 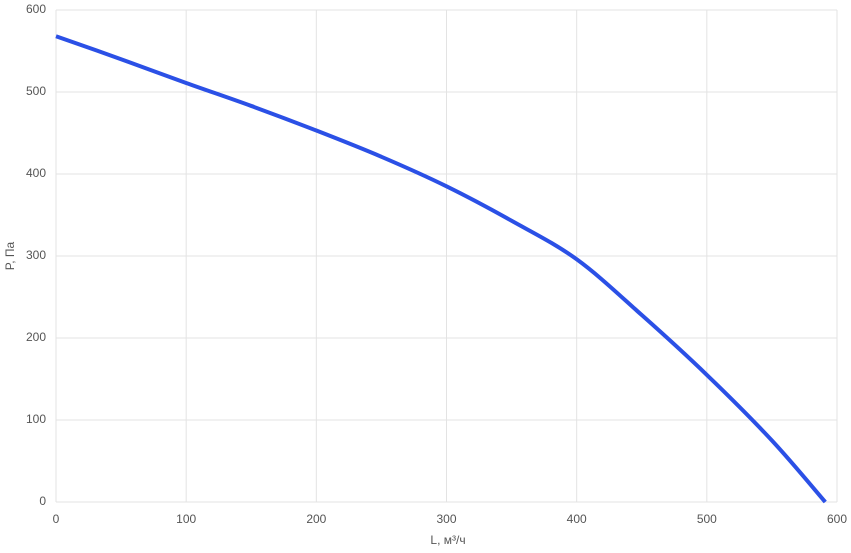 I want to click on y-tick-label: 200, so click(x=36, y=337).